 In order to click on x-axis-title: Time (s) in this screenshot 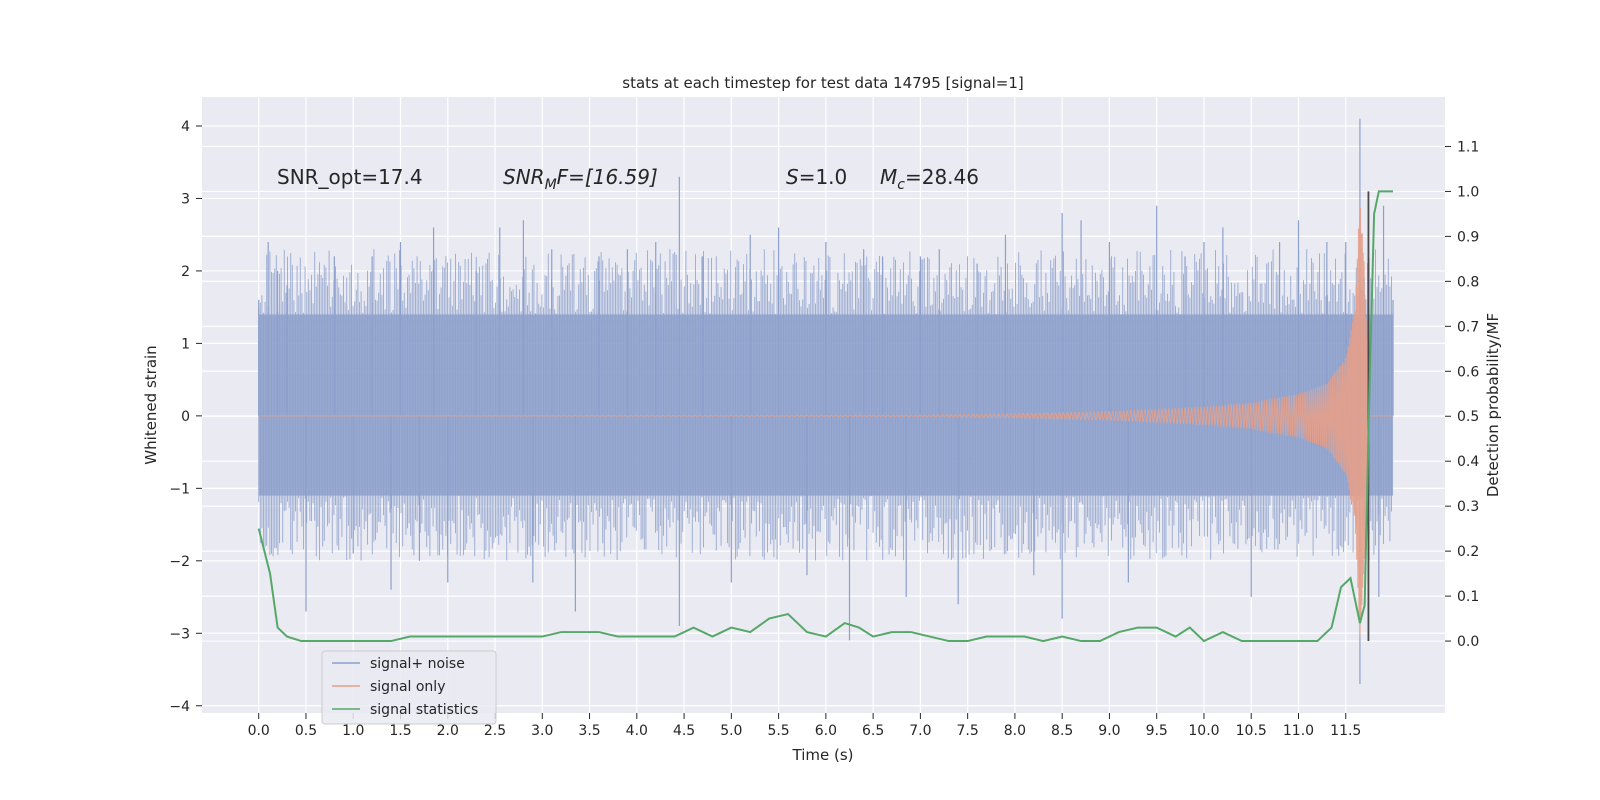, I will do `click(823, 755)`.